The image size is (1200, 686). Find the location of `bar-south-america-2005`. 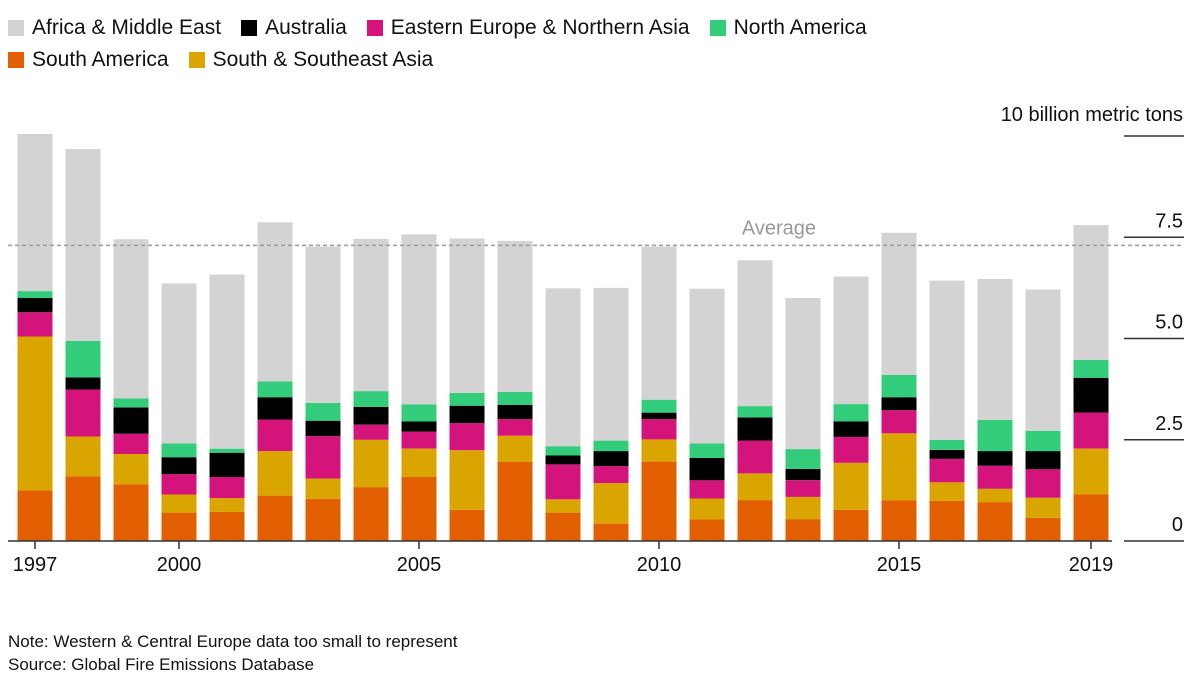

bar-south-america-2005 is located at coordinates (419, 509).